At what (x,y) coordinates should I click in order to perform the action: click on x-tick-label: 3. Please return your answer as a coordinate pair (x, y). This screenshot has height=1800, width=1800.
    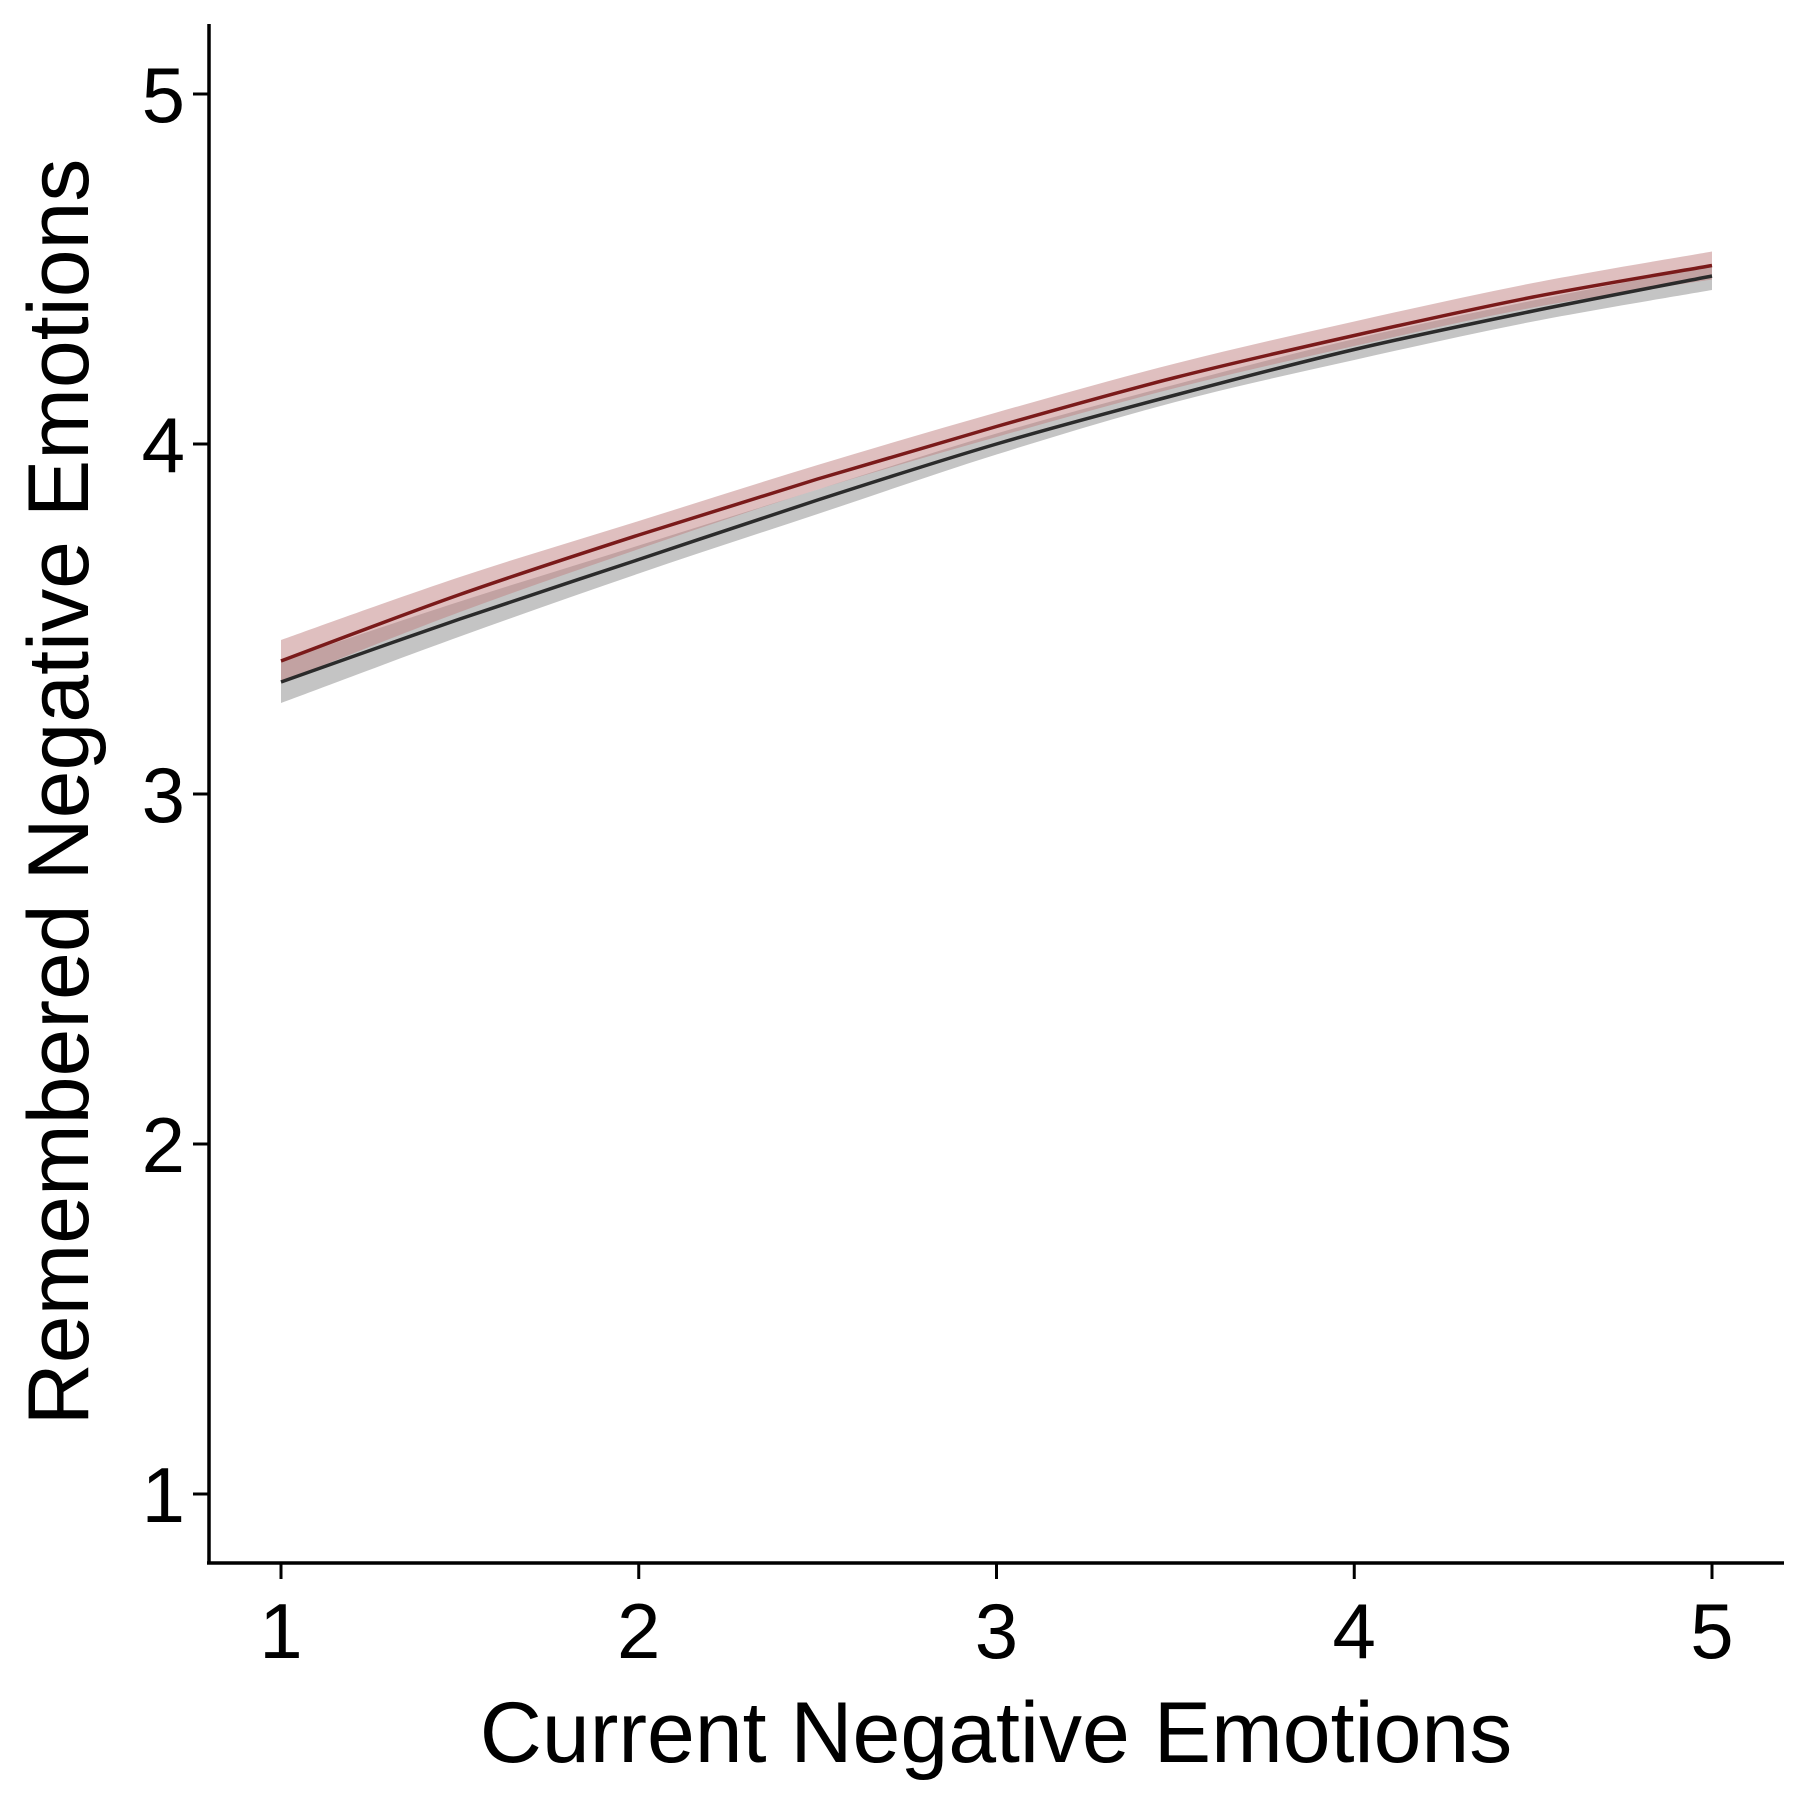
    Looking at the image, I should click on (996, 1631).